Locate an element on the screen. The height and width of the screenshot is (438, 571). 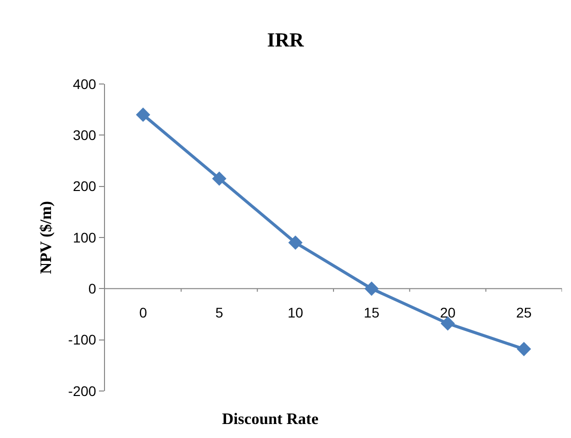
y-tick-label: 300 is located at coordinates (84, 135).